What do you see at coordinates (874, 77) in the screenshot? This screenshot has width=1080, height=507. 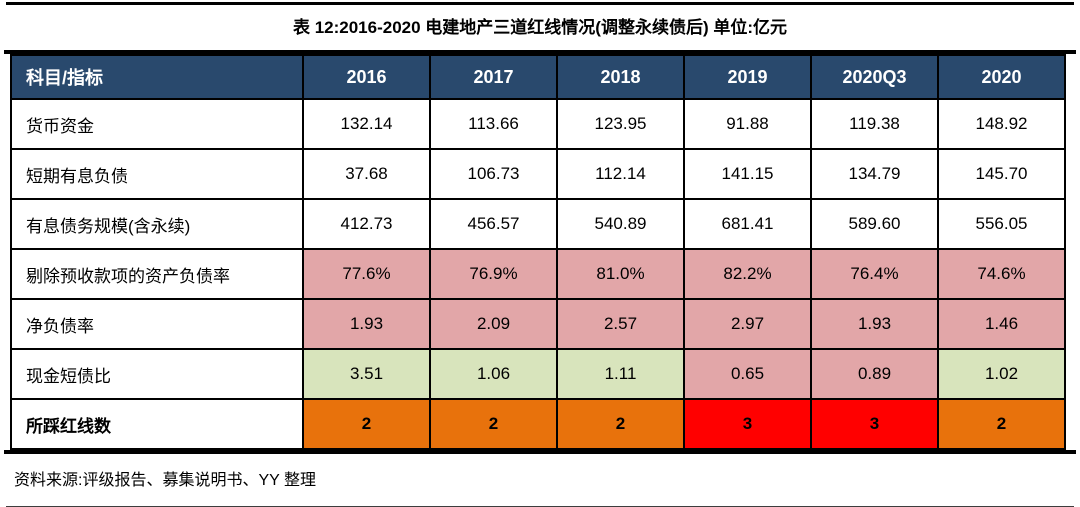 I see `header-cell-2020q3: 2020Q3` at bounding box center [874, 77].